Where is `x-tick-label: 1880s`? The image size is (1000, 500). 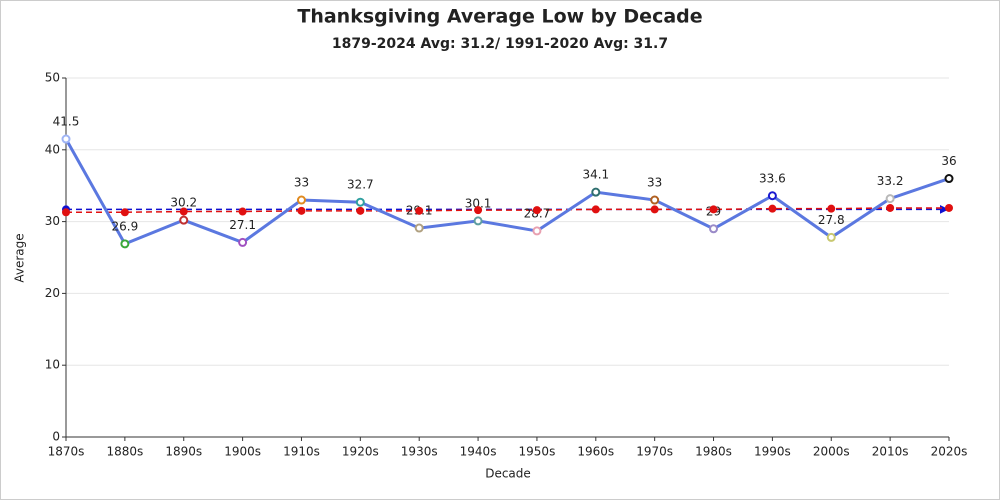 x-tick-label: 1880s is located at coordinates (124, 452).